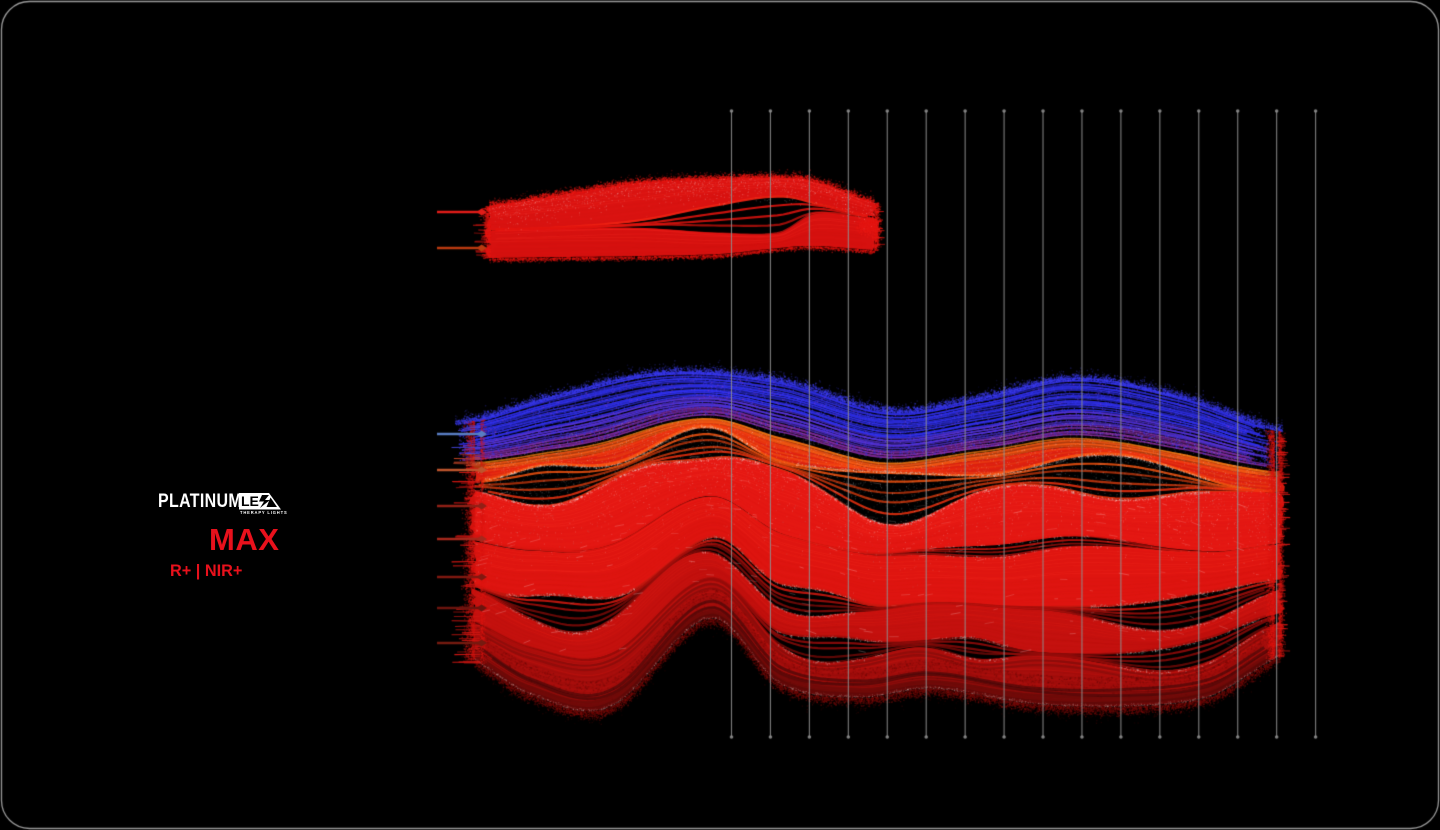  What do you see at coordinates (250, 501) in the screenshot?
I see `svg-text: LE` at bounding box center [250, 501].